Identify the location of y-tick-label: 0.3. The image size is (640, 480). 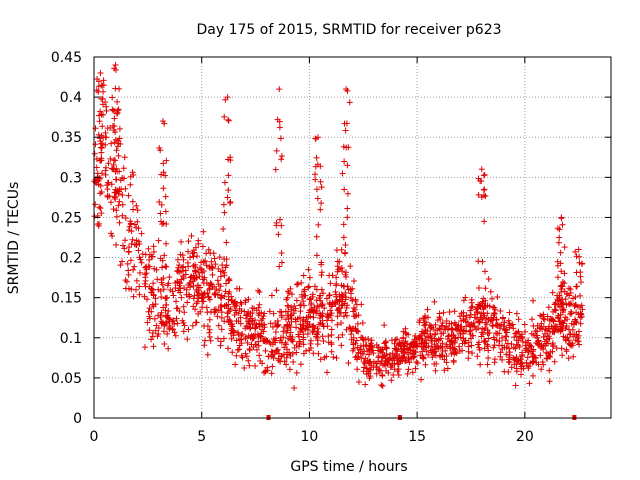
(71, 178).